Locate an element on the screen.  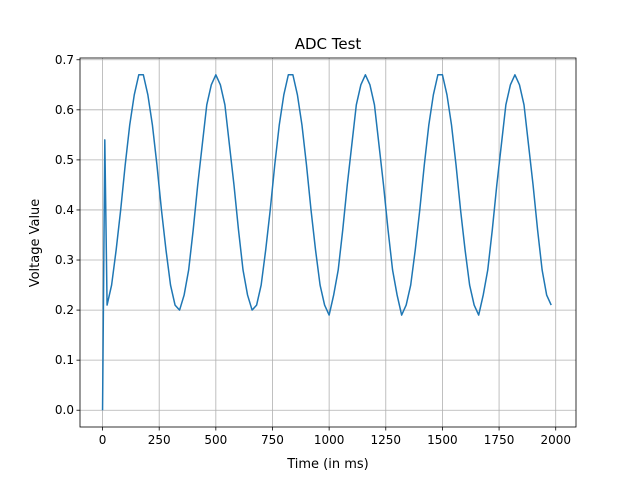
x-tick-label: 1250 is located at coordinates (386, 440).